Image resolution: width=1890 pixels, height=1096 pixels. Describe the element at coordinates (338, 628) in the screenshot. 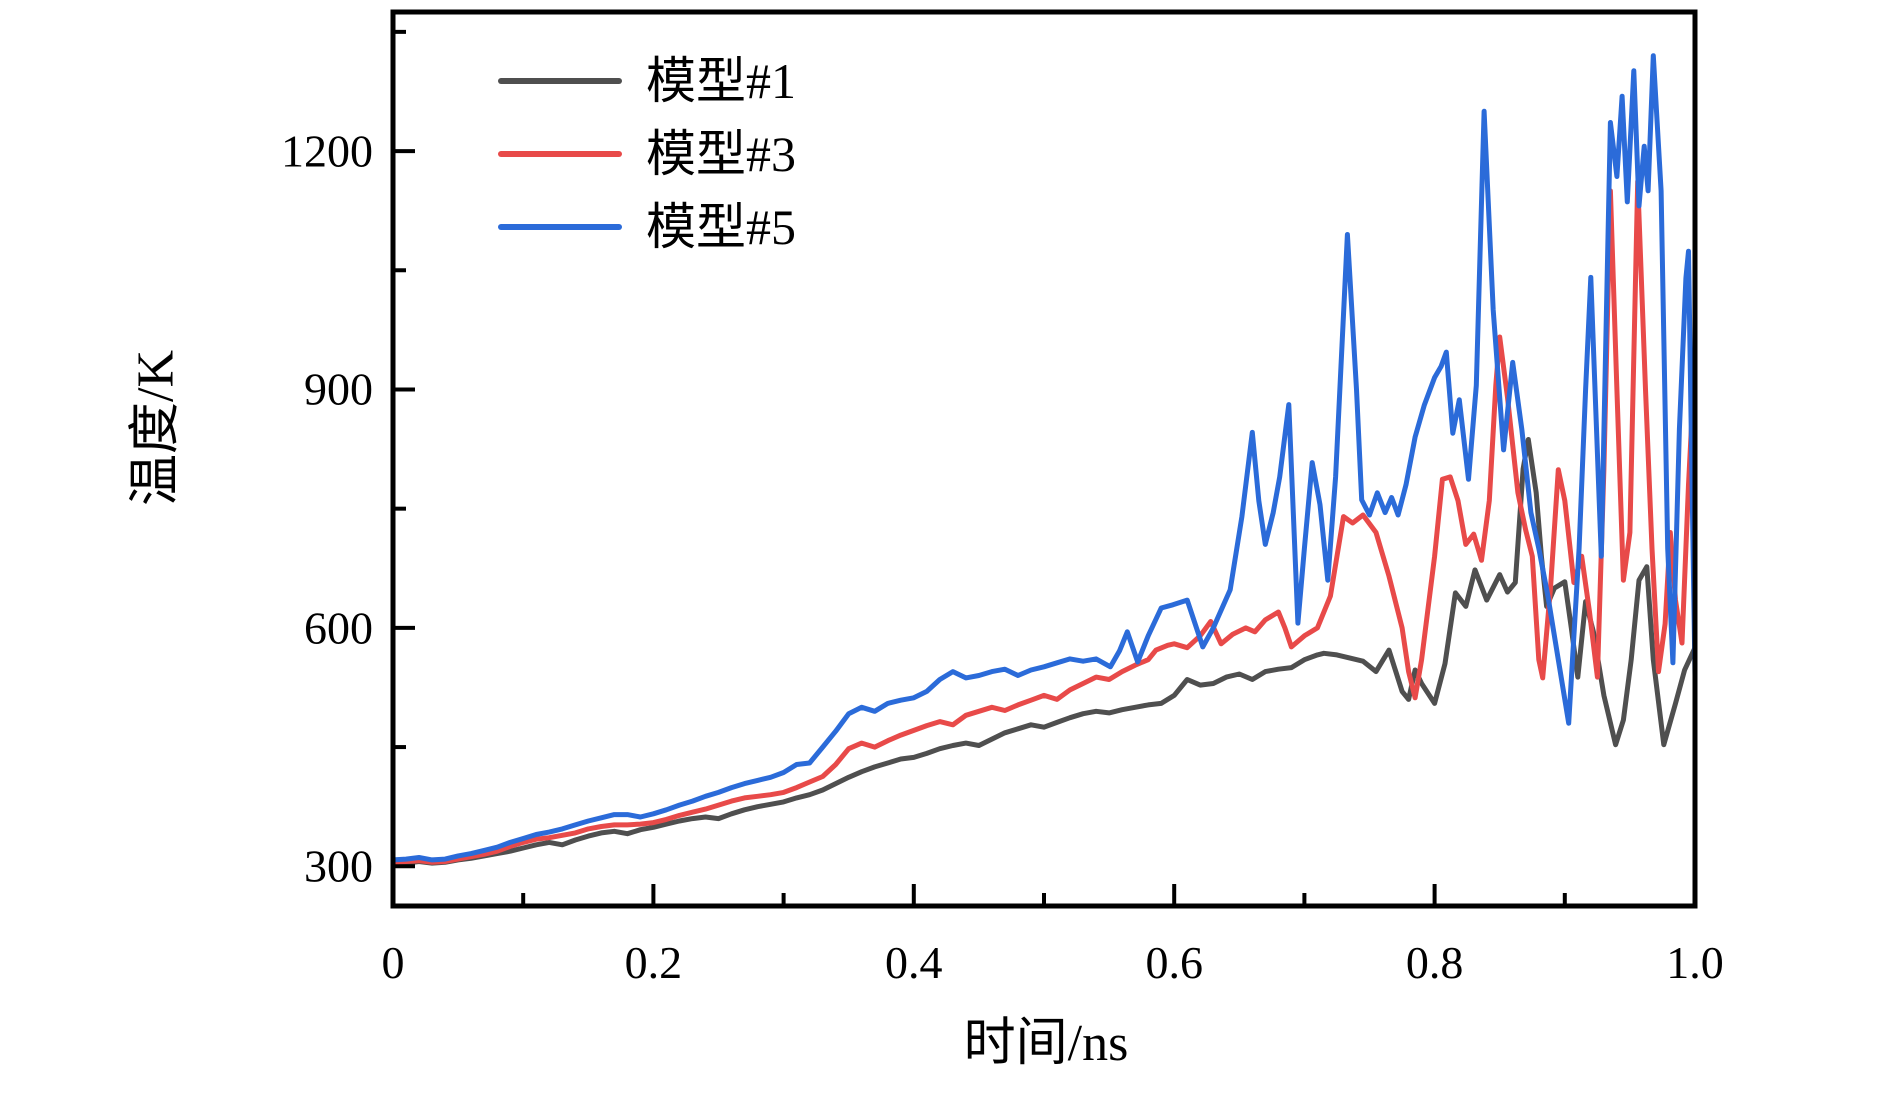

I see `y-tick-label: 600` at that location.